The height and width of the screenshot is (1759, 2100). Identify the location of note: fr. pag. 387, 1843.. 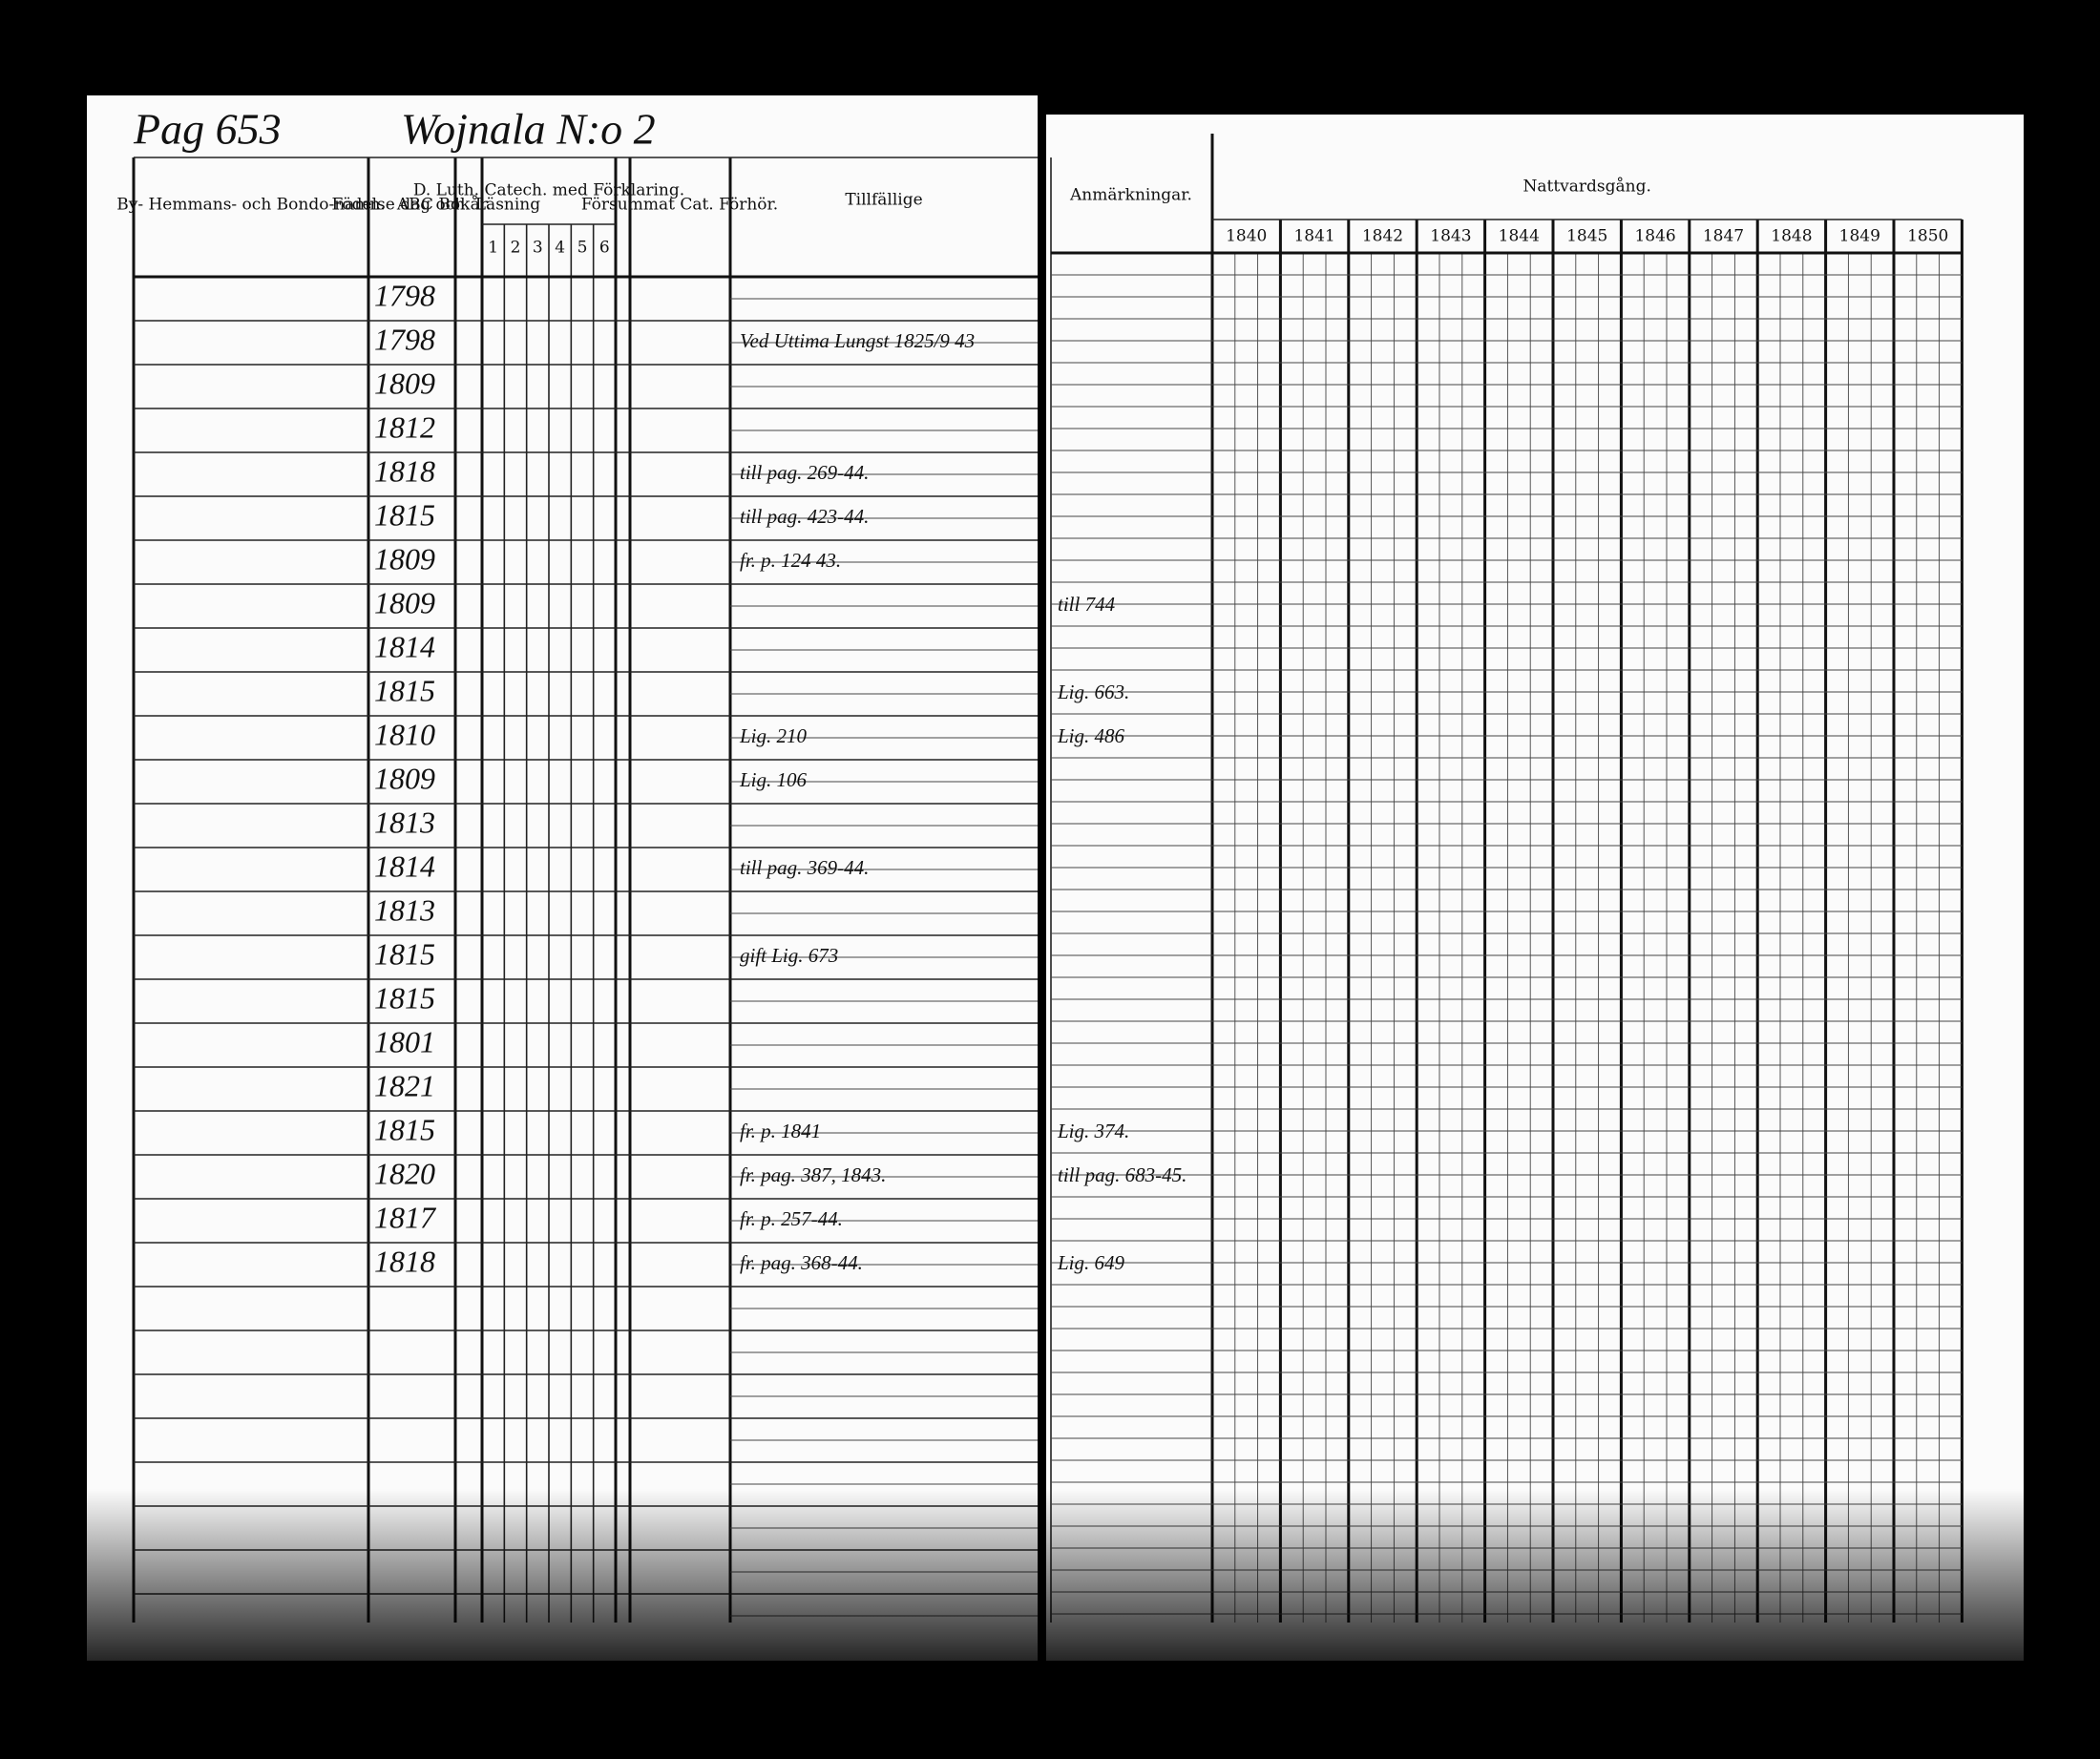
(813, 1174).